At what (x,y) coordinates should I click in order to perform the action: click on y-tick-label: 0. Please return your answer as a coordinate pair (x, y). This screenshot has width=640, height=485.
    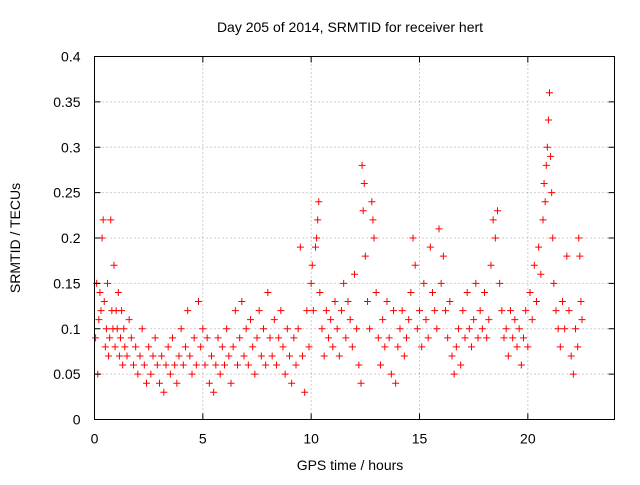
    Looking at the image, I should click on (77, 420).